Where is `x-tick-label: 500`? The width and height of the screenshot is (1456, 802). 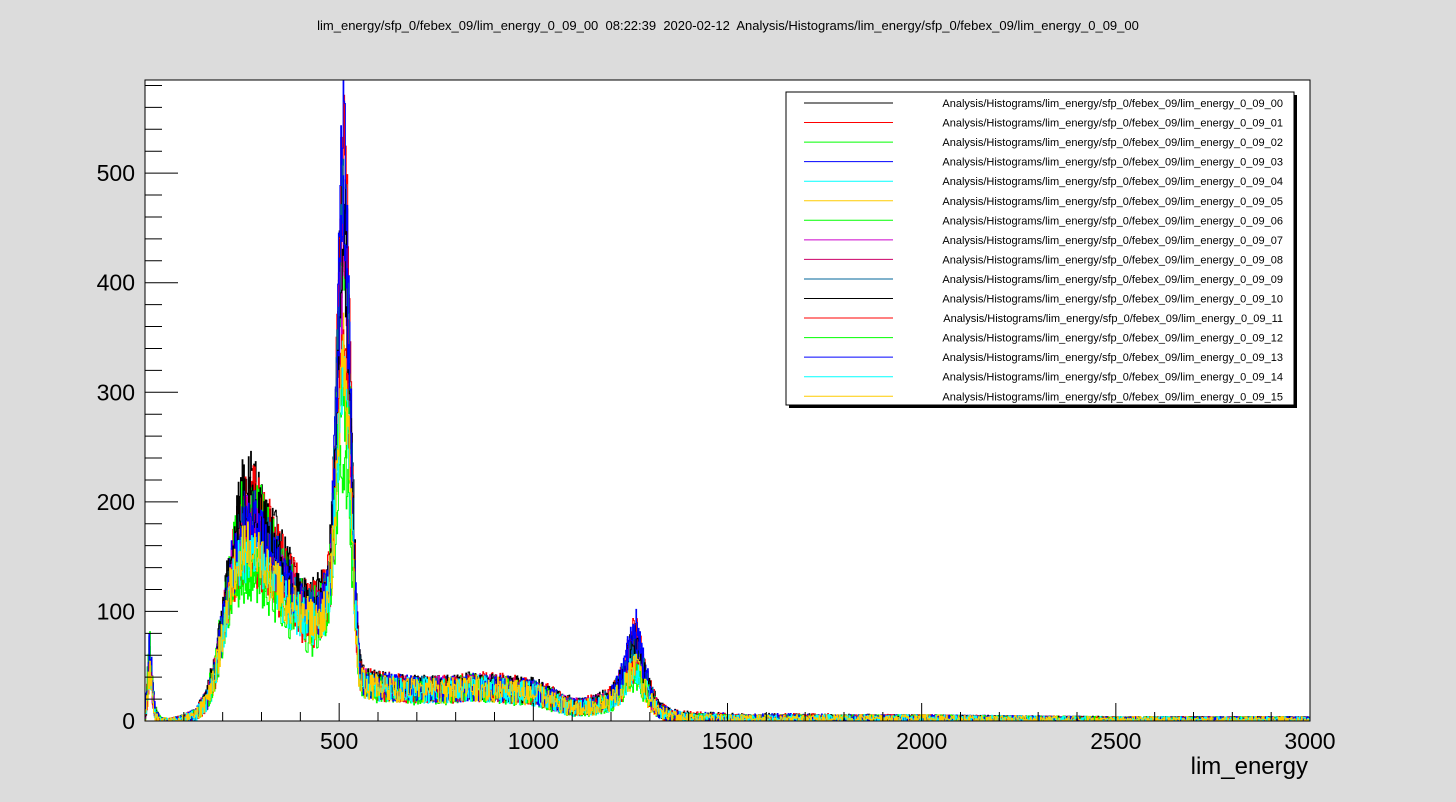
x-tick-label: 500 is located at coordinates (339, 741).